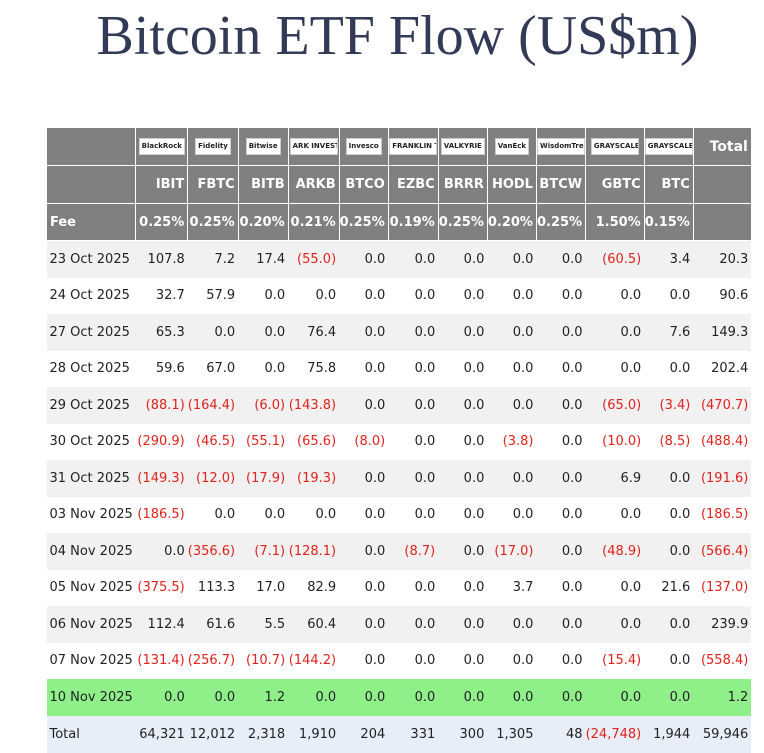 This screenshot has width=764, height=753. Describe the element at coordinates (722, 332) in the screenshot. I see `flow-value: 149.3` at that location.